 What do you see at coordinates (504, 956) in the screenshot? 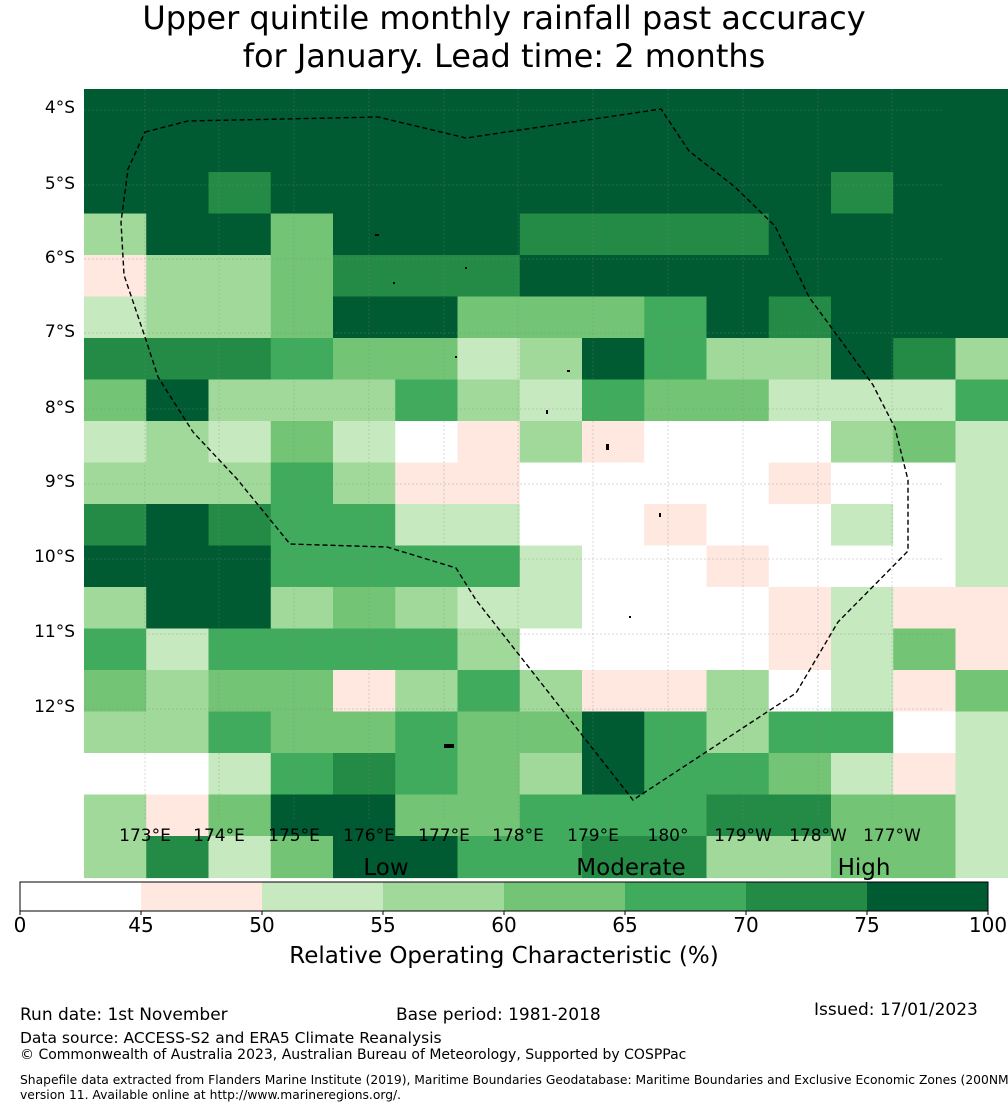
I see `colorbar-title: Relative Operating Characteristic (%)` at bounding box center [504, 956].